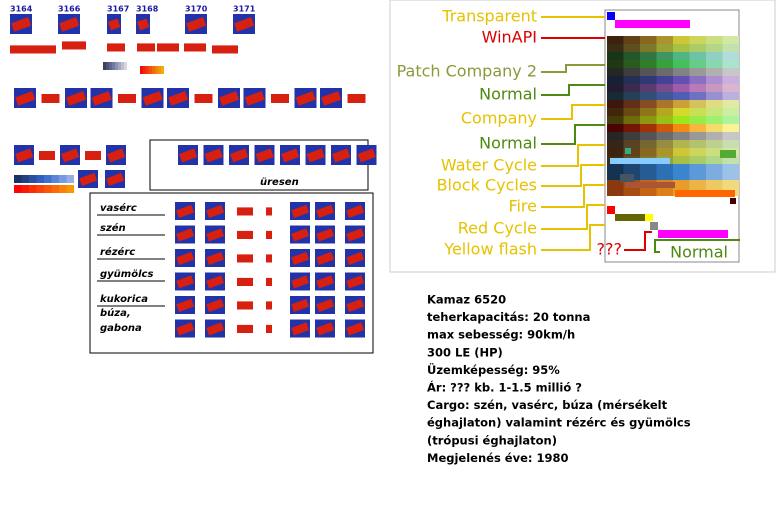 The width and height of the screenshot is (777, 512). What do you see at coordinates (508, 94) in the screenshot?
I see `palette-label: Normal` at bounding box center [508, 94].